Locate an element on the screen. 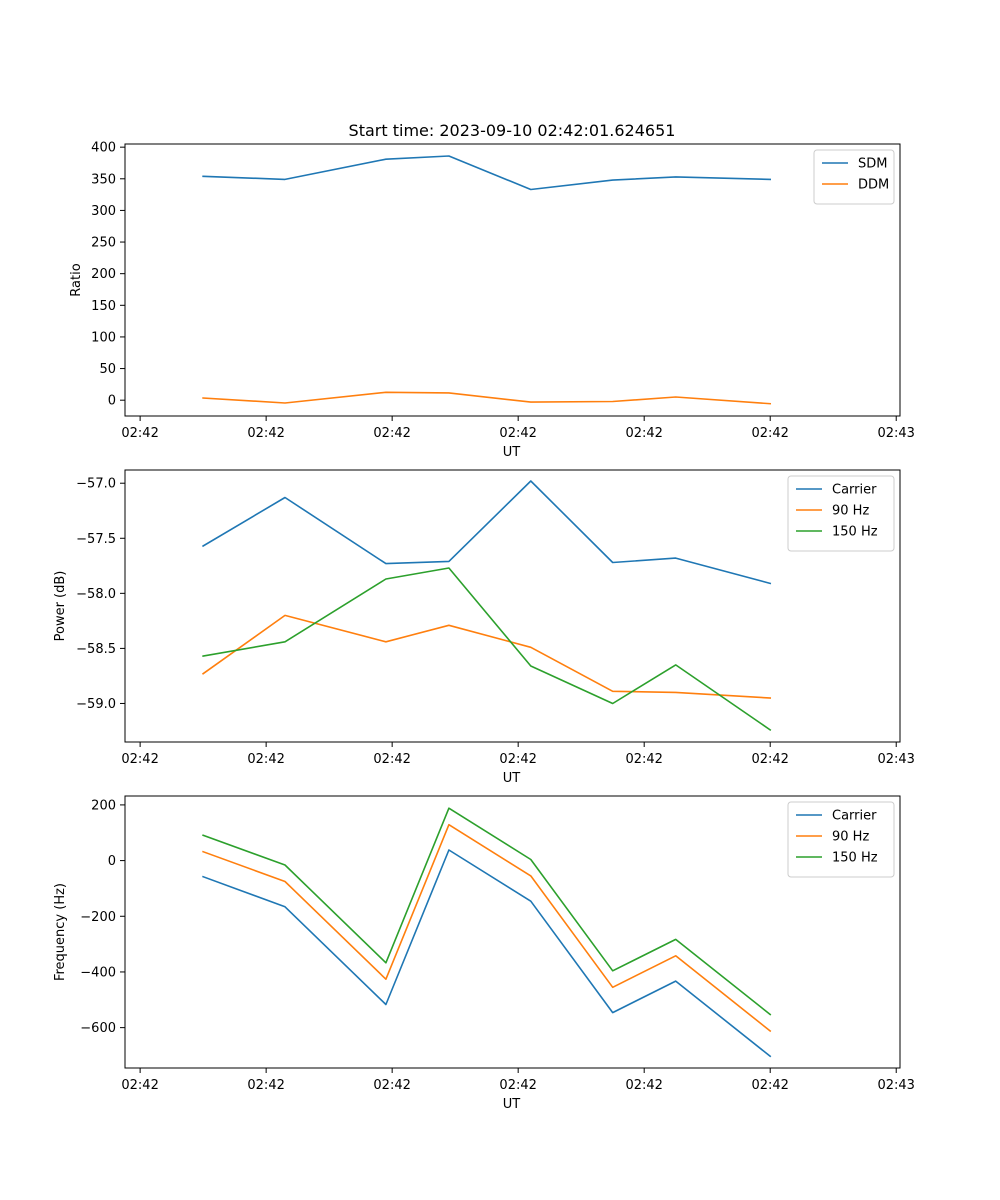 The image size is (1000, 1200). series-line-sdm is located at coordinates (487, 173).